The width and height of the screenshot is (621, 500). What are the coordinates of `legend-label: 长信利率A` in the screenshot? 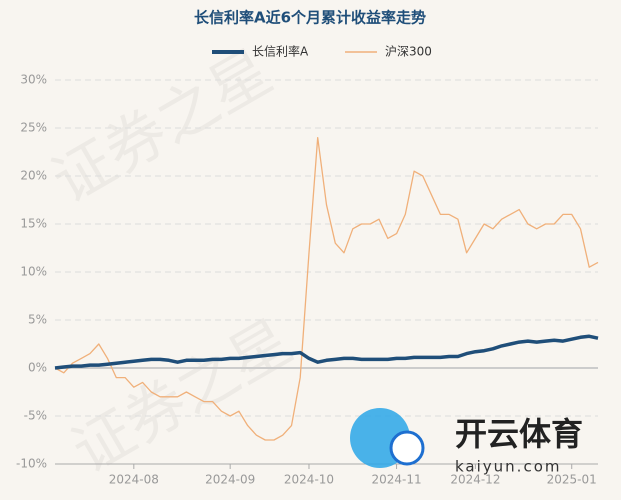 It's located at (280, 51).